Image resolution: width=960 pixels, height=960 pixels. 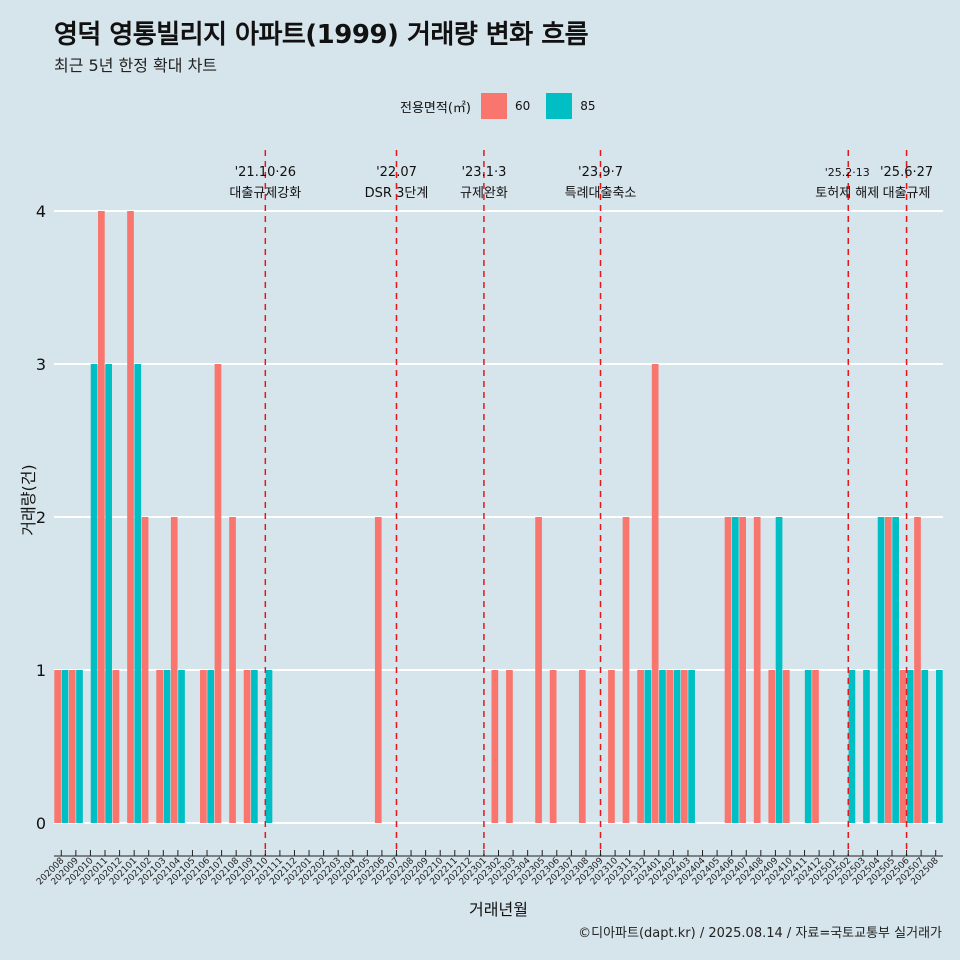 I want to click on chart-subtitle: 최근 5년 한정 확대 차트, so click(x=136, y=65).